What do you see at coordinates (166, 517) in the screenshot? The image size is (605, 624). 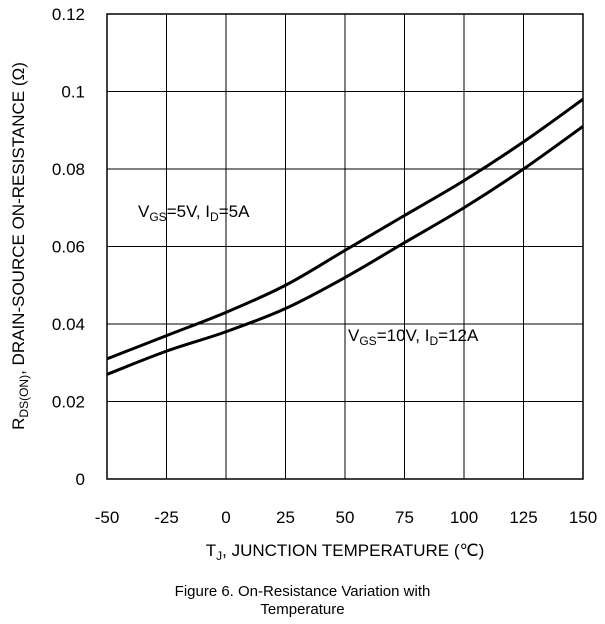 I see `x-tick-label: -25` at bounding box center [166, 517].